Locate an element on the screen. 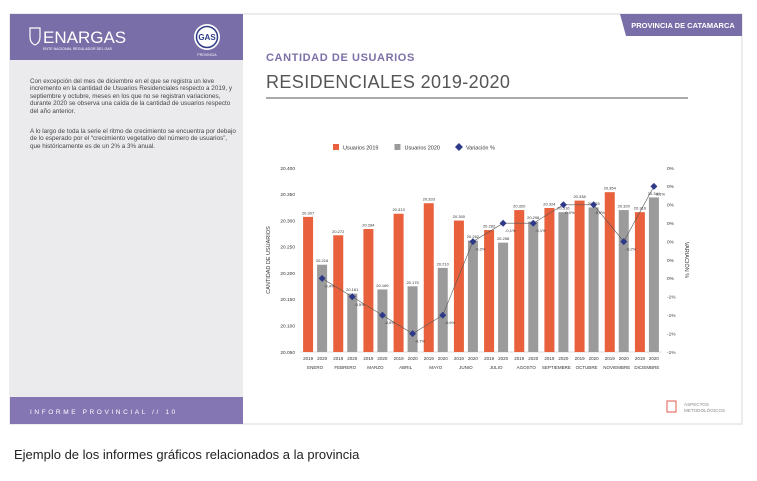 The image size is (757, 481). variation-label: -0,7% is located at coordinates (420, 341).